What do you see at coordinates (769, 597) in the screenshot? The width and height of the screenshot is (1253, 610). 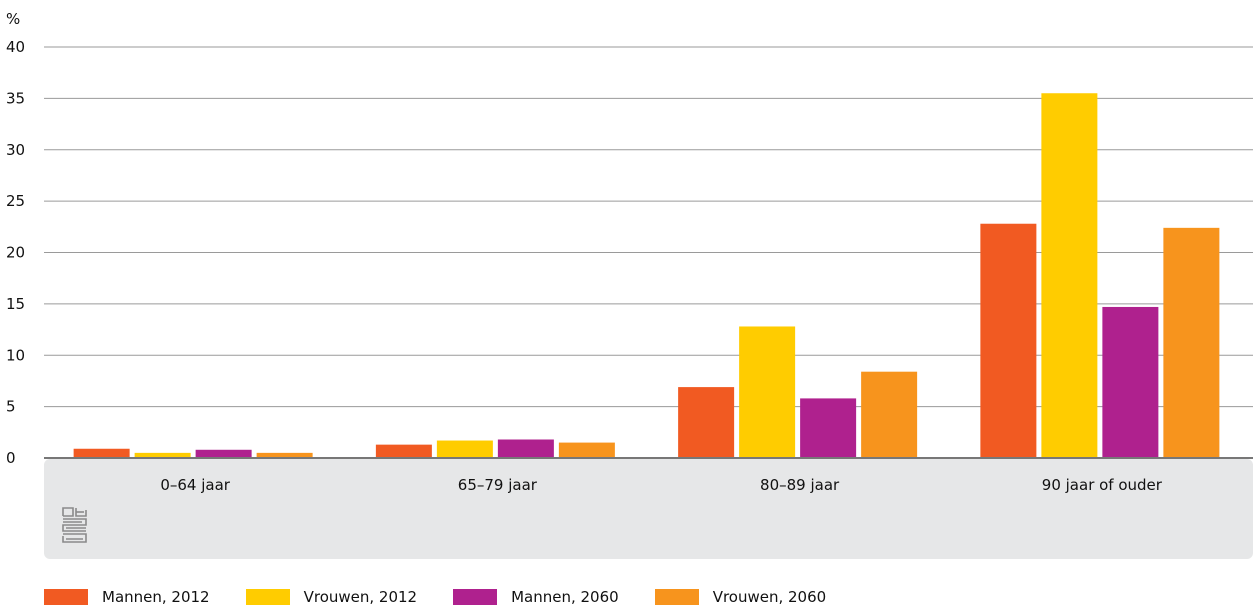 I see `legend-label: Vrouwen, 2060` at bounding box center [769, 597].